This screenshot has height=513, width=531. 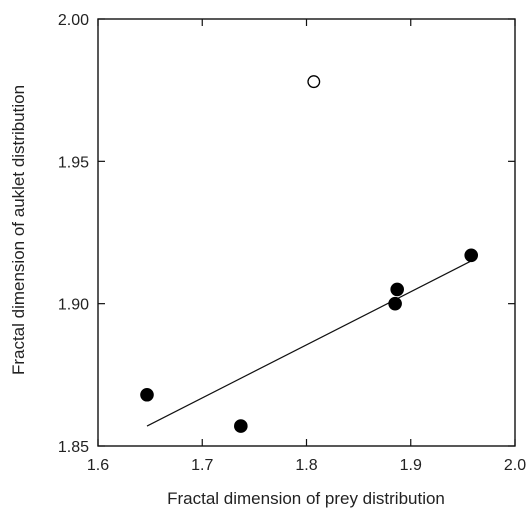 What do you see at coordinates (202, 465) in the screenshot?
I see `x-tick-label: 1.7` at bounding box center [202, 465].